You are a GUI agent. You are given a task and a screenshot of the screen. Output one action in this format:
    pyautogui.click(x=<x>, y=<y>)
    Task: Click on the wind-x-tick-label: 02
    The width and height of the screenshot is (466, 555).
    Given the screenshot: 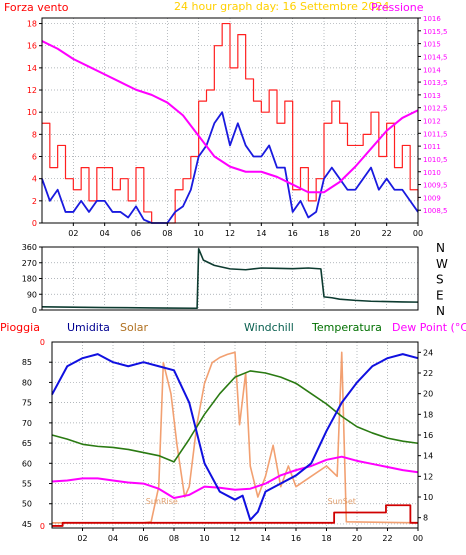 What is the action you would take?
    pyautogui.click(x=73, y=233)
    